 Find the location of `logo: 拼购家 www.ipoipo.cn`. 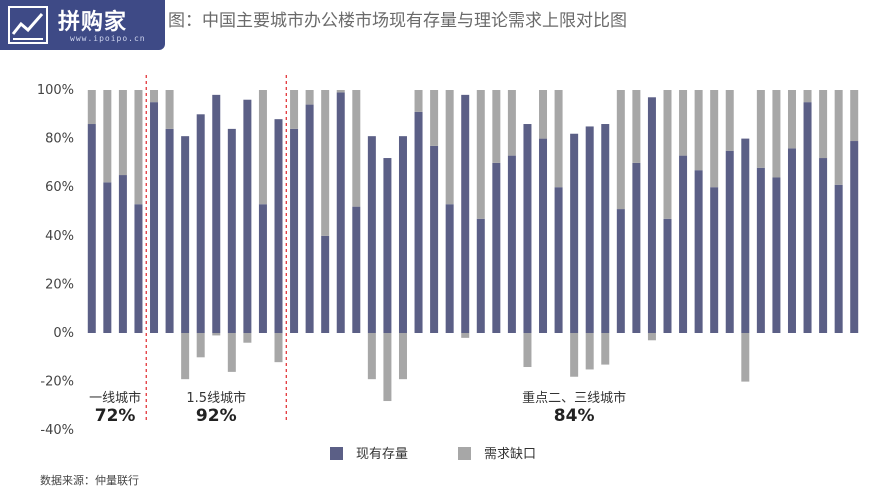

logo: 拼购家 www.ipoipo.cn is located at coordinates (82, 25).